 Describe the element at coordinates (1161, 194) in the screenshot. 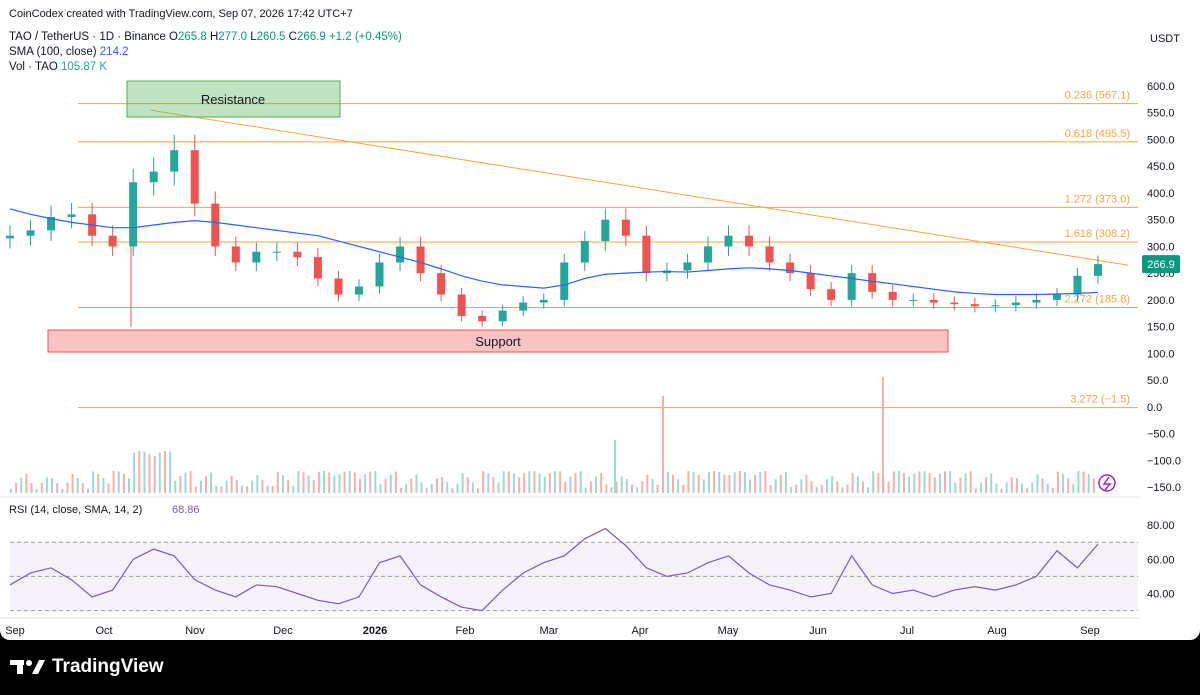

I see `price-tick-label: 400.0` at that location.